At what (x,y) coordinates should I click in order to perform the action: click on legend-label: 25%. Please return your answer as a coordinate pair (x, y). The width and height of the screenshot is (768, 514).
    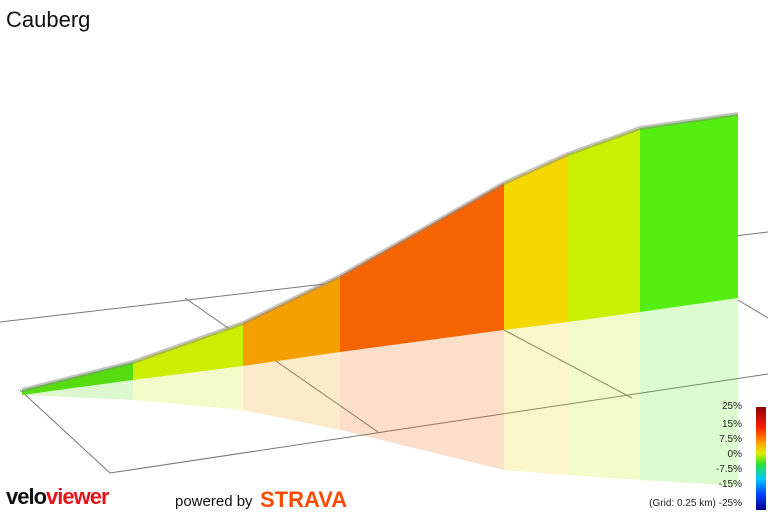
    Looking at the image, I should click on (731, 406).